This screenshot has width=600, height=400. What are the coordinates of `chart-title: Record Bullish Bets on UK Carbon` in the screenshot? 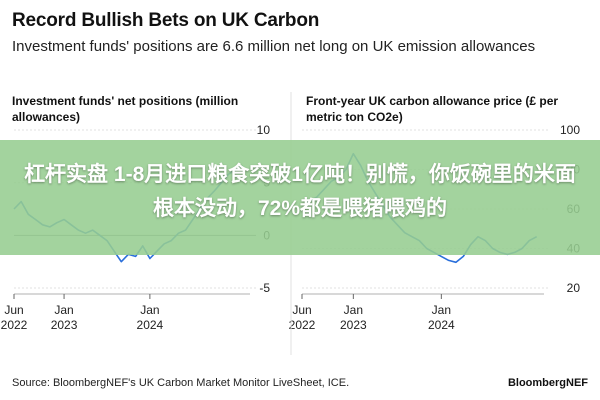 It's located at (166, 20).